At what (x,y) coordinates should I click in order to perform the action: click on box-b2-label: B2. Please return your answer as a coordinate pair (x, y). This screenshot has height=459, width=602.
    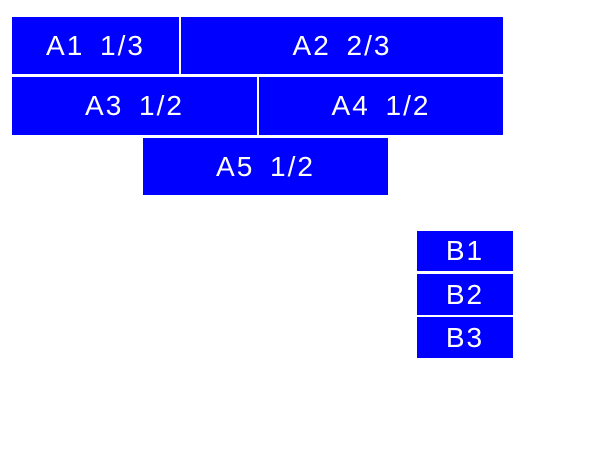
    Looking at the image, I should click on (465, 294).